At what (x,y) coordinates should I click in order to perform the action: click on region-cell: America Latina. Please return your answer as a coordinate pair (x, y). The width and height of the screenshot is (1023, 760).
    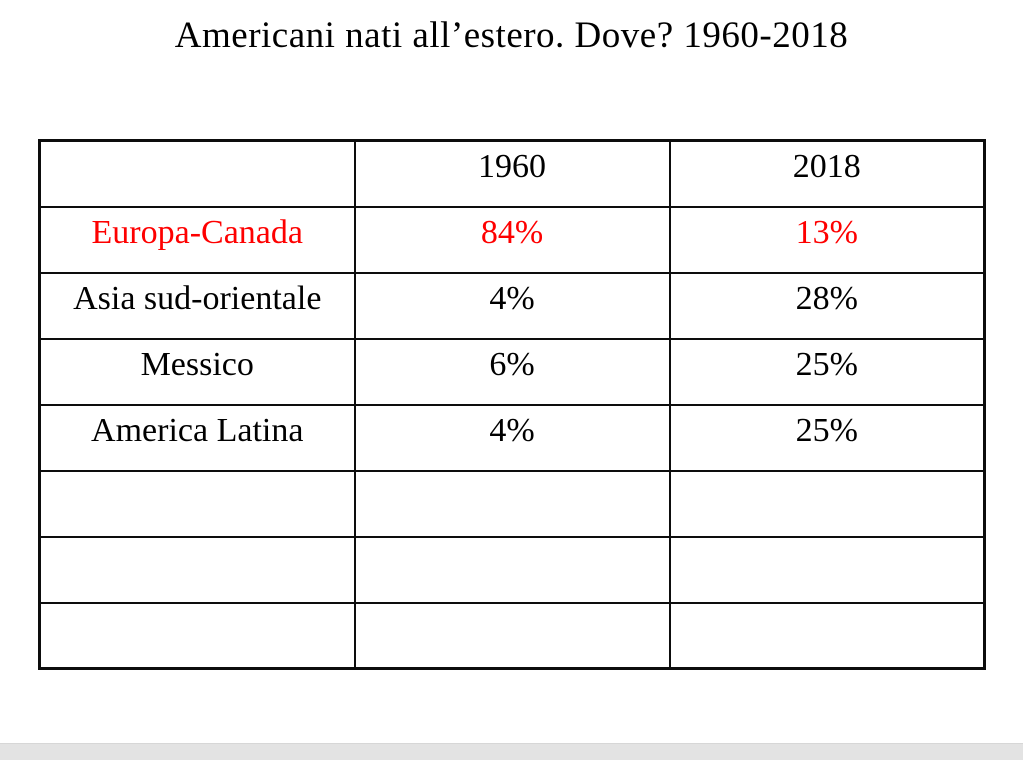
    Looking at the image, I should click on (197, 437).